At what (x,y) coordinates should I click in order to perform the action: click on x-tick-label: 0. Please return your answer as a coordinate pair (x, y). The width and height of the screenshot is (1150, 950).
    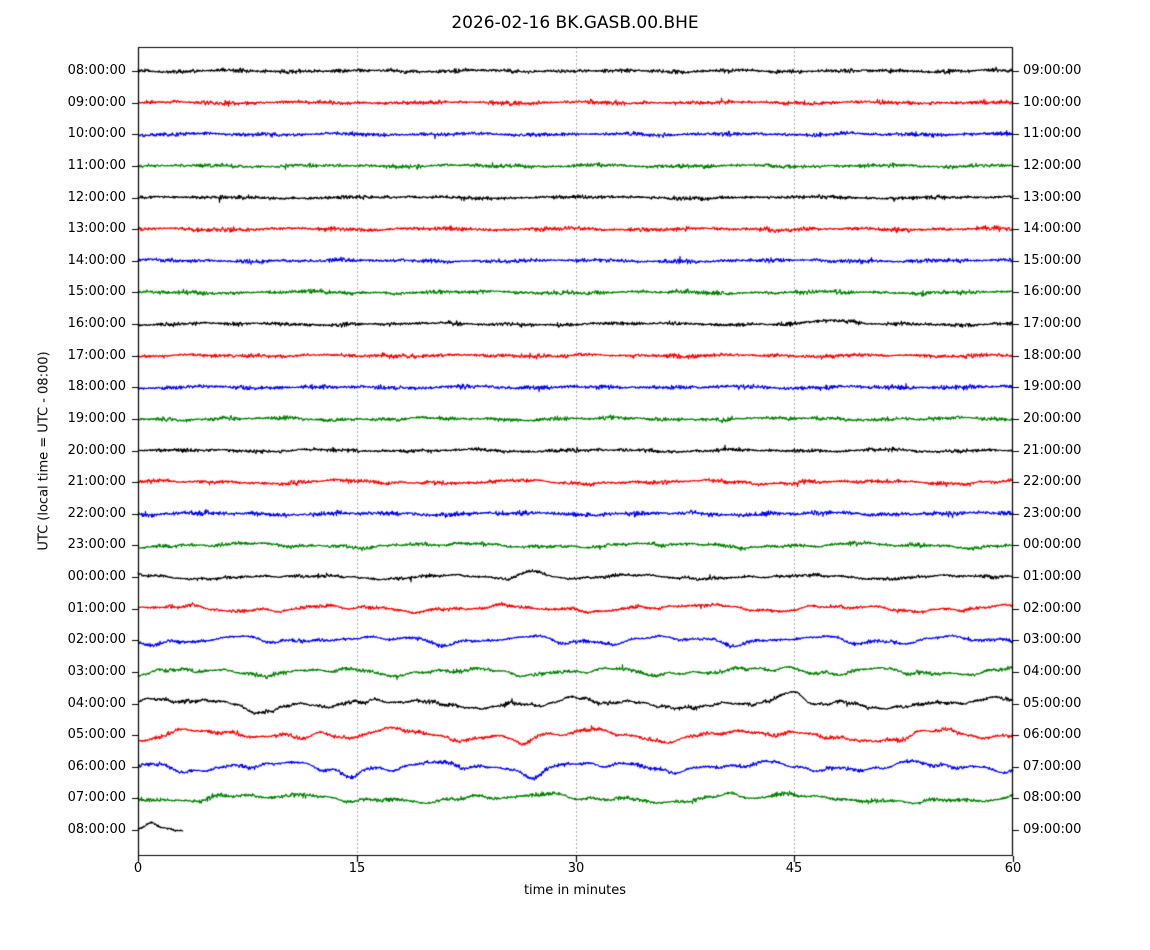
    Looking at the image, I should click on (138, 868).